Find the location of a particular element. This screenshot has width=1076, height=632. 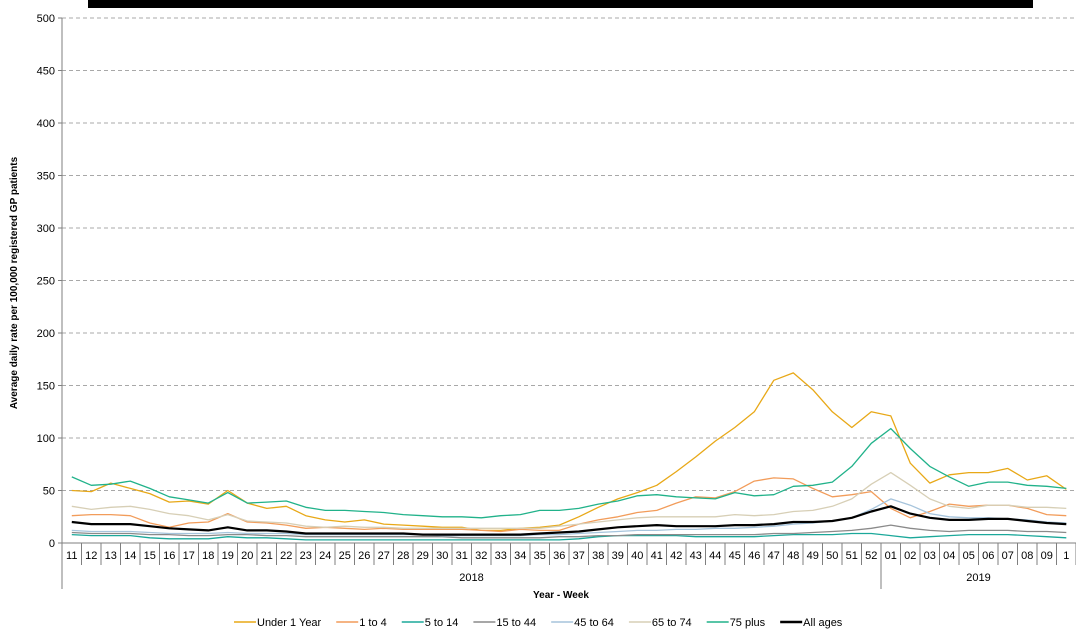

x-tick-label: 51 is located at coordinates (852, 556).